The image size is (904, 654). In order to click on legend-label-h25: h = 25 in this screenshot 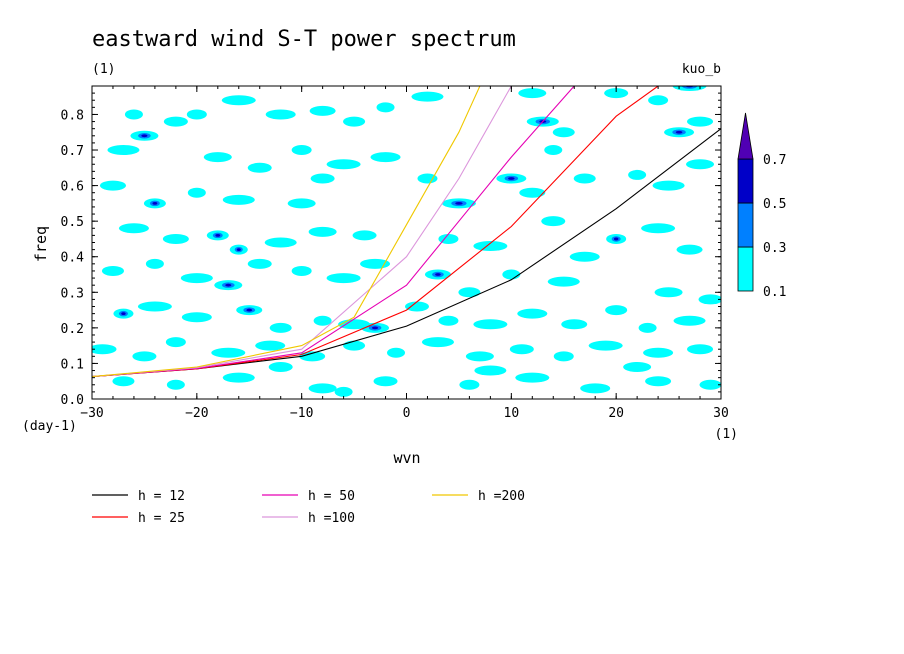, I will do `click(161, 518)`.